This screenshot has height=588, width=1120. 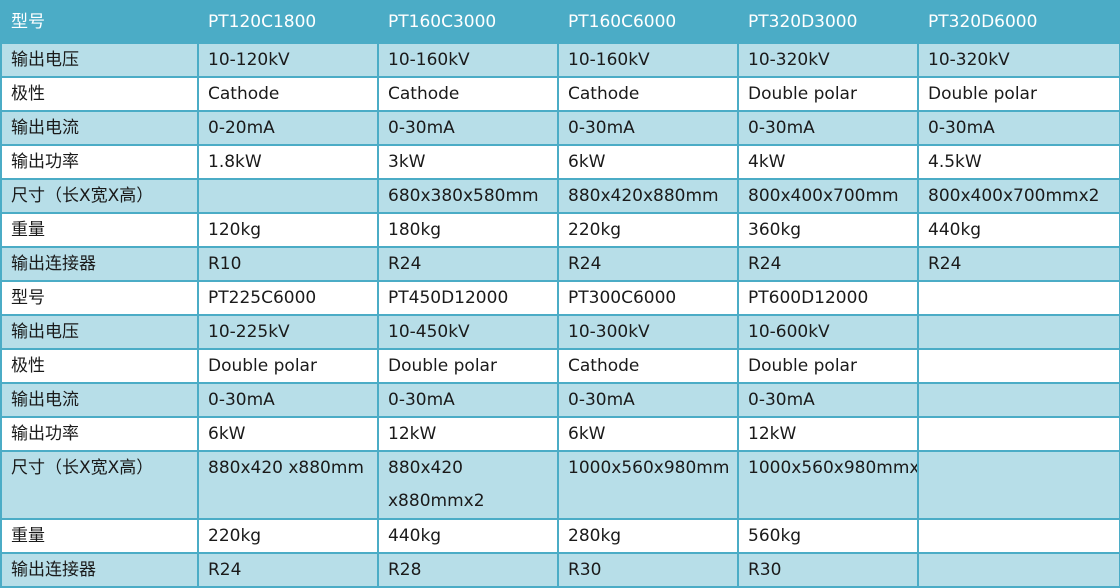 I want to click on value-cell: PT300C6000, so click(x=648, y=298).